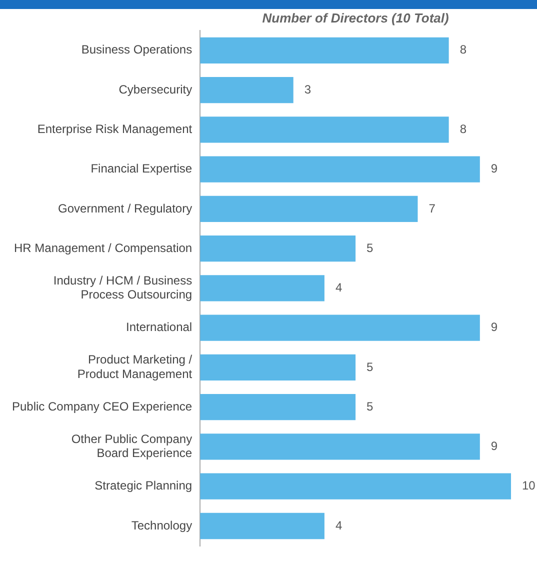  I want to click on y-tick-label: HR Management / Compensation, so click(103, 247).